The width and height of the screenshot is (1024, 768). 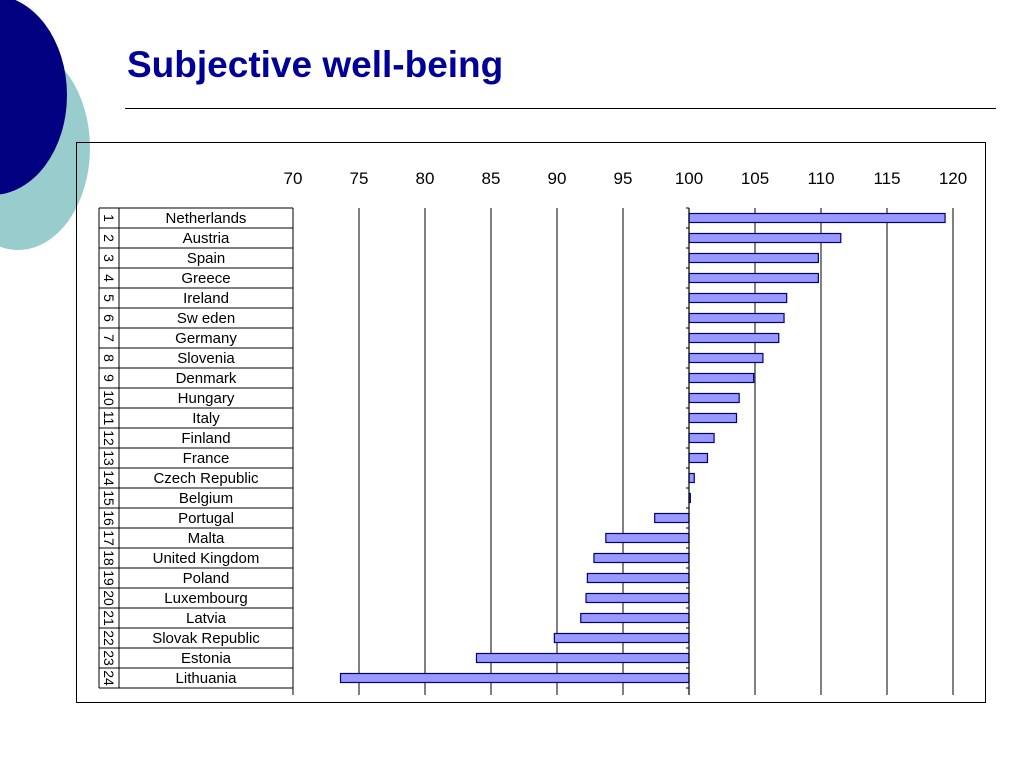 I want to click on rank-label: 4, so click(x=109, y=278).